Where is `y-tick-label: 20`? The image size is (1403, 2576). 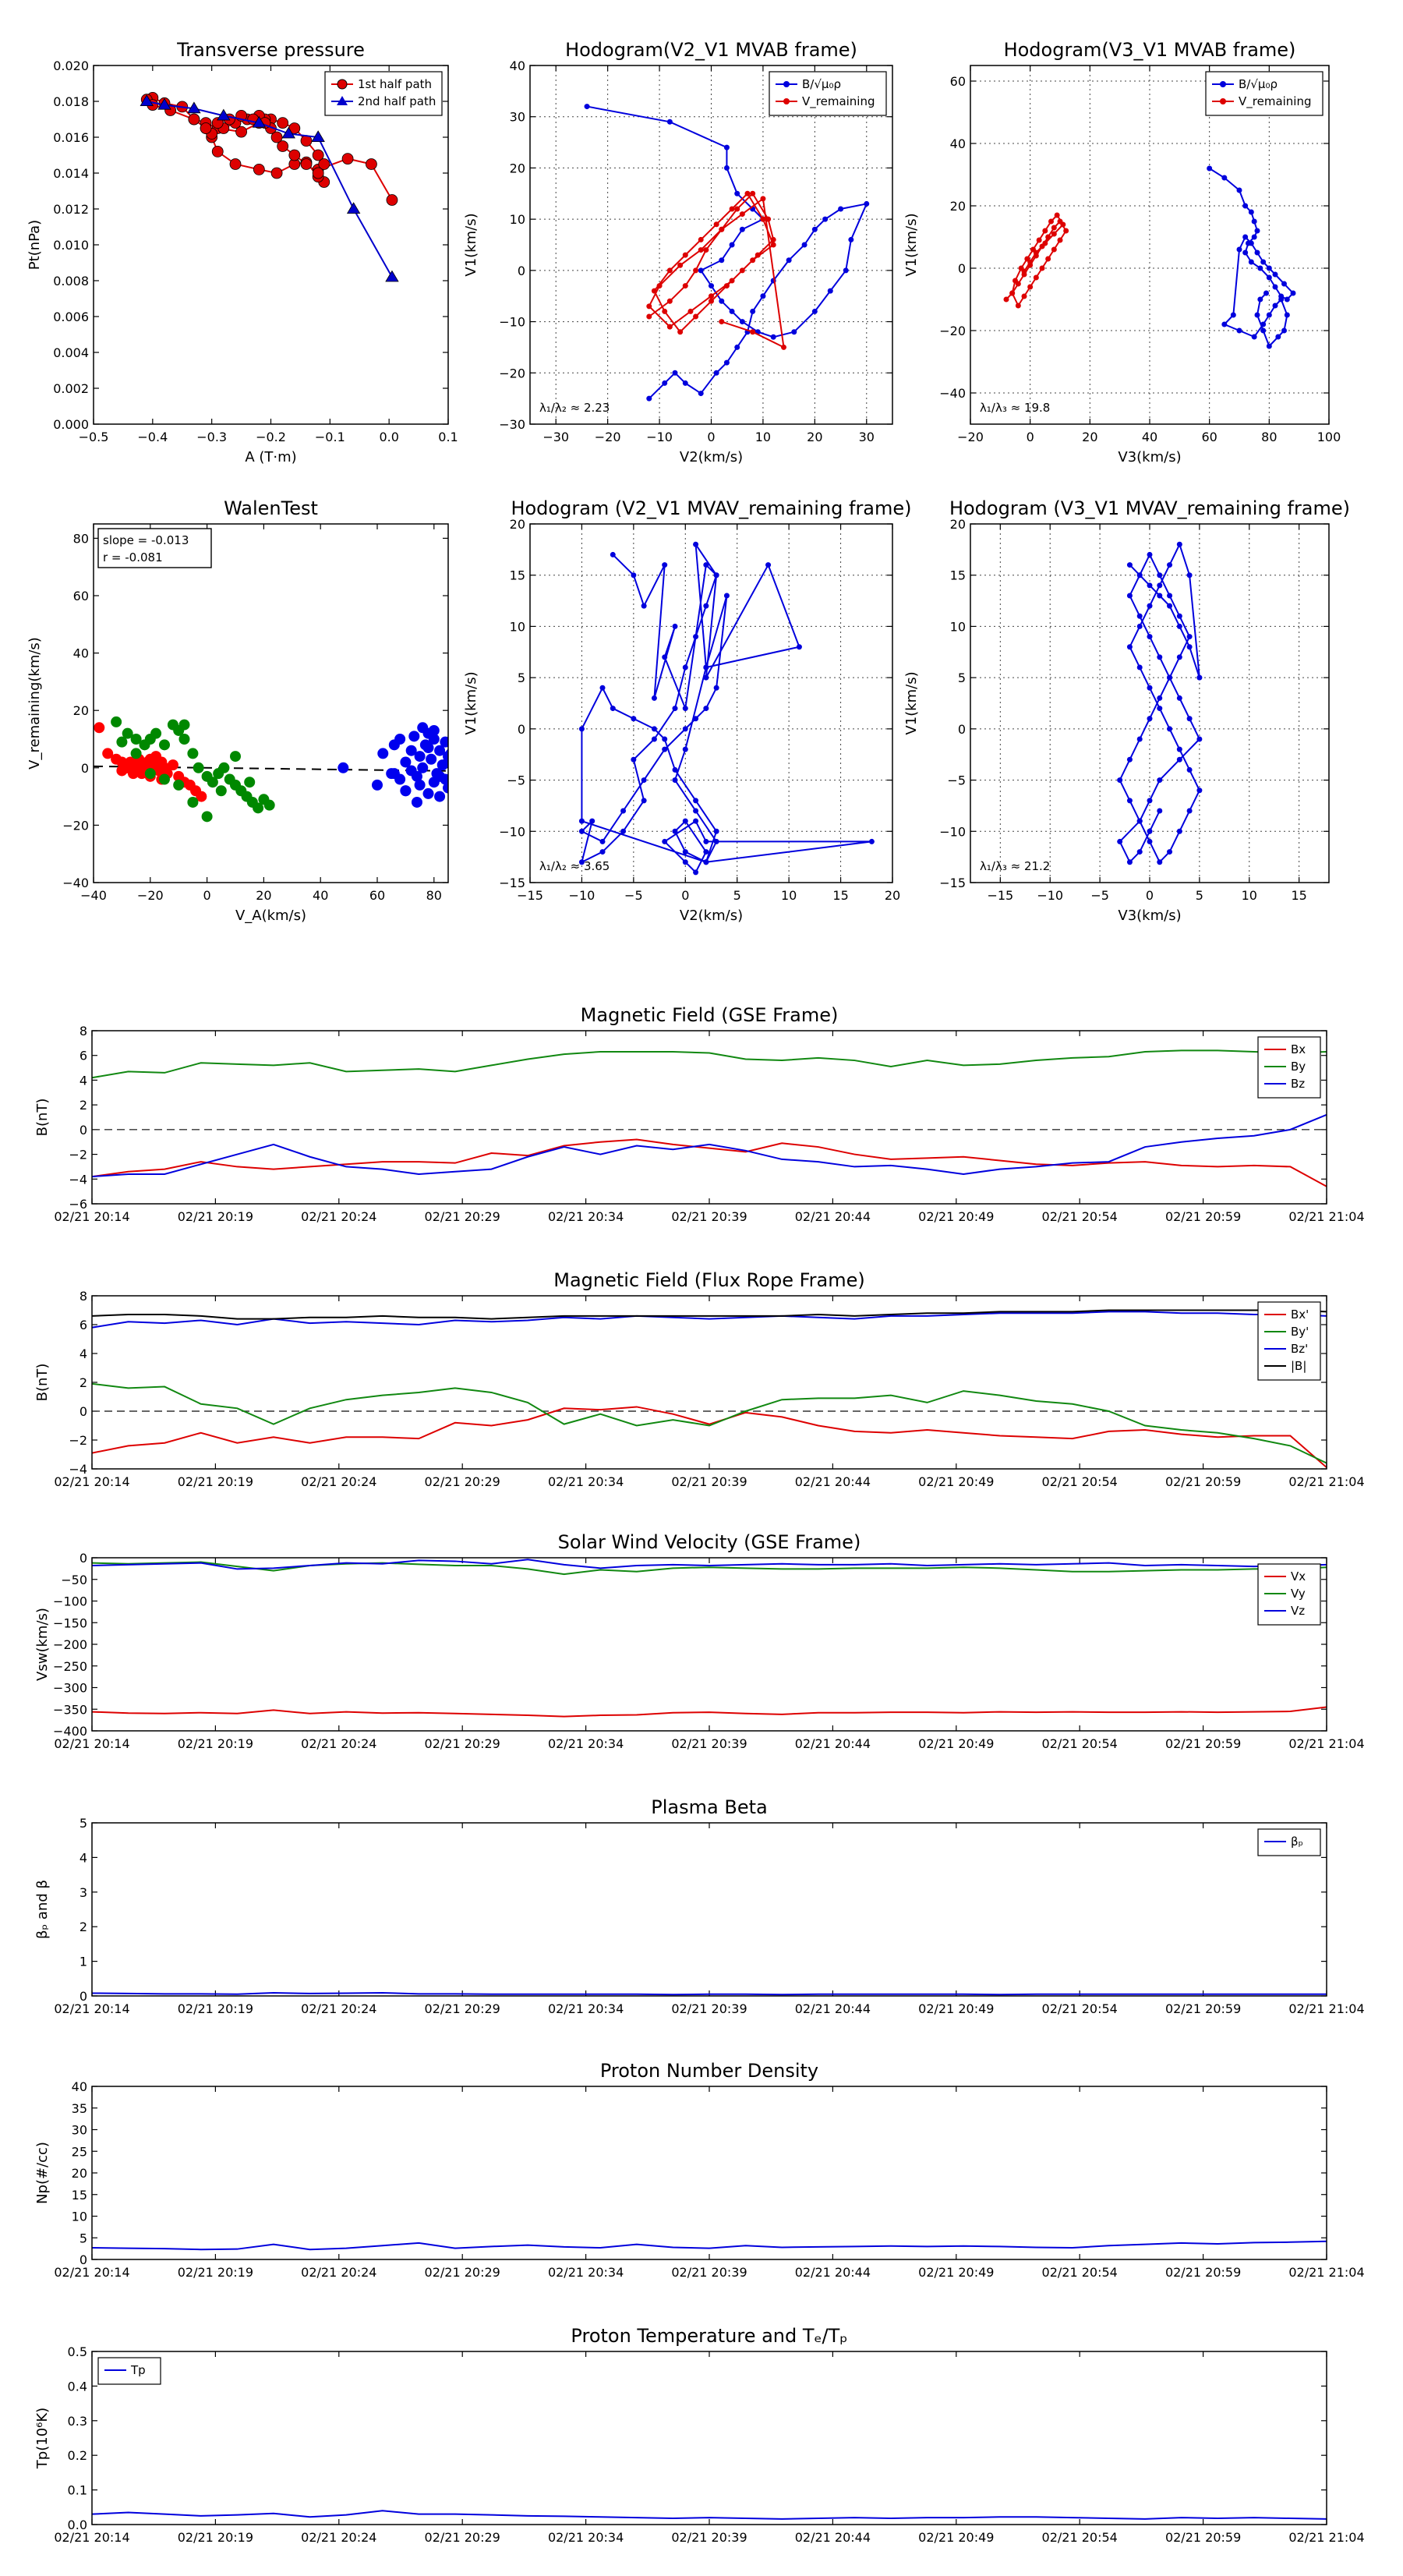
y-tick-label: 20 is located at coordinates (81, 710).